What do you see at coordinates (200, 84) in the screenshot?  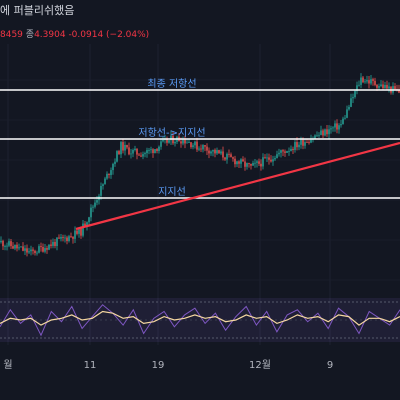 I see `level-1: 최종 저항선` at bounding box center [200, 84].